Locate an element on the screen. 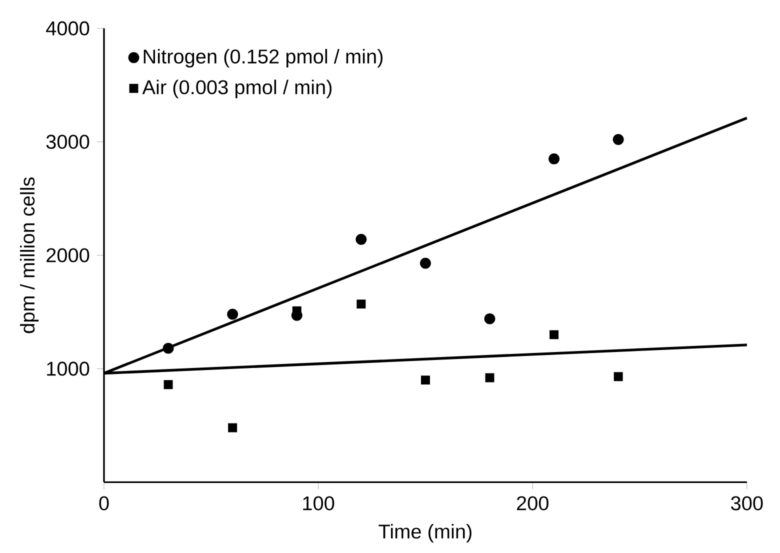 Image resolution: width=780 pixels, height=553 pixels. x-tick-label: 200 is located at coordinates (532, 503).